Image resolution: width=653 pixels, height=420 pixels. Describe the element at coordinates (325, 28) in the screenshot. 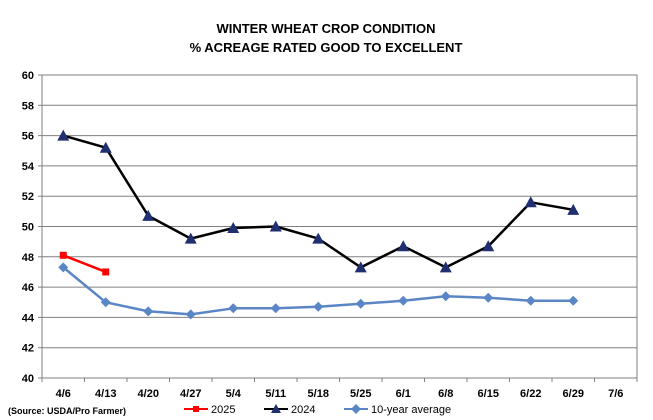

I see `chart-title: WINTER WHEAT CROP CONDITION` at that location.